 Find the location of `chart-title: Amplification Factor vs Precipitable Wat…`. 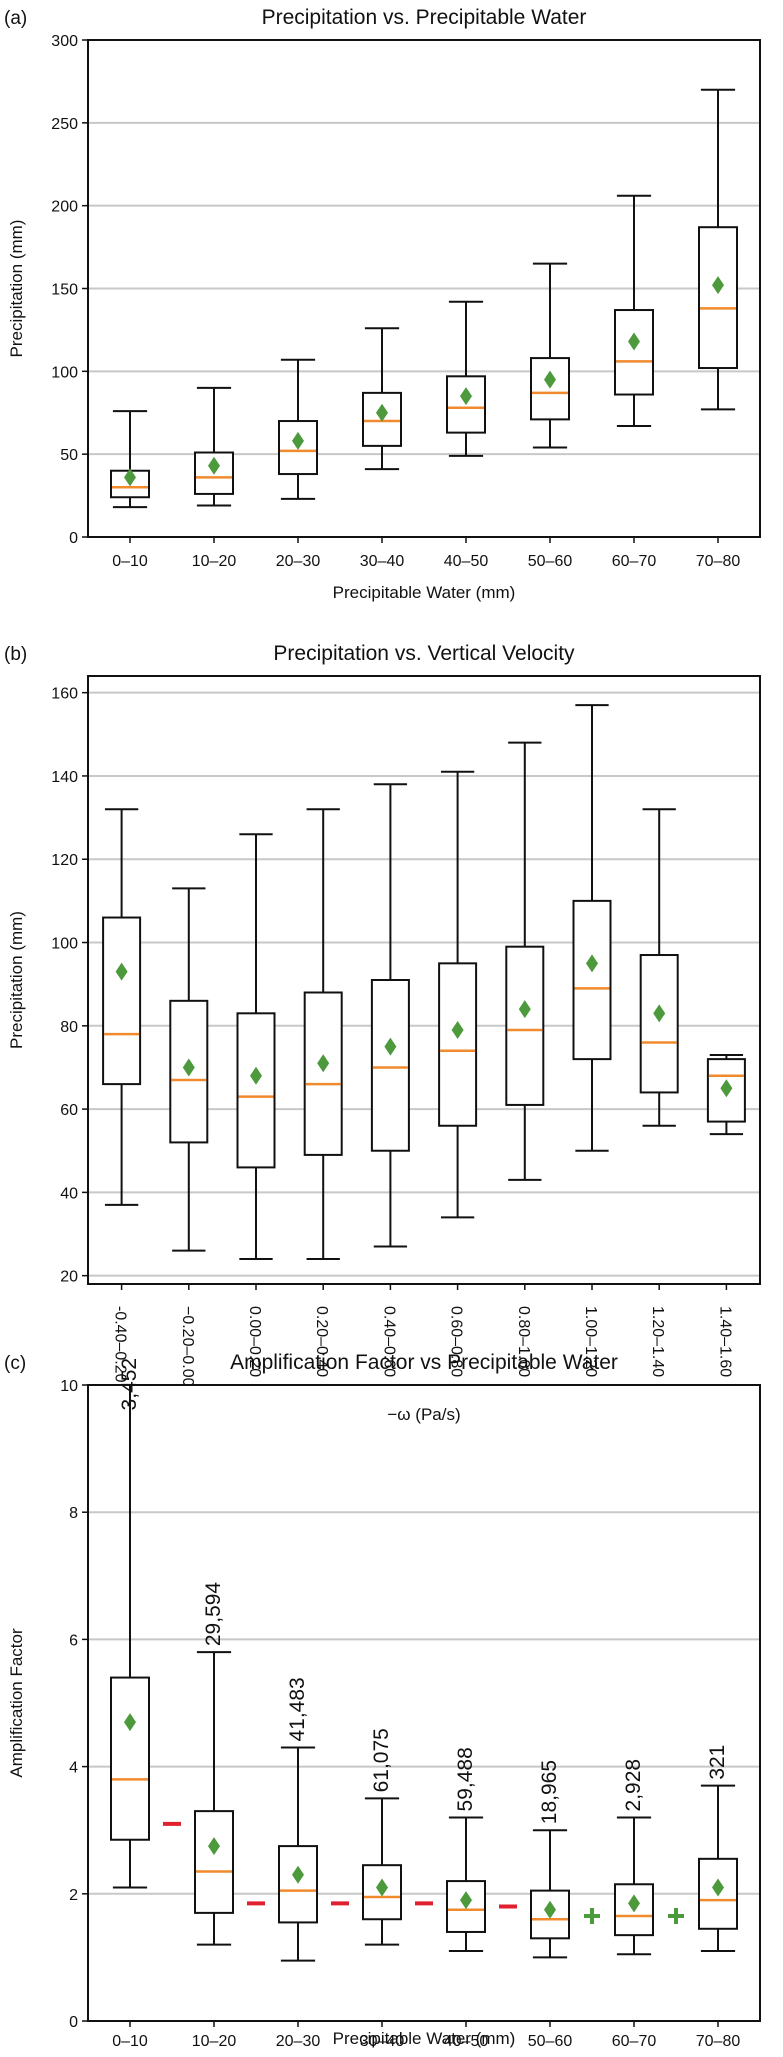

chart-title: Amplification Factor vs Precipitable Wat… is located at coordinates (424, 1362).